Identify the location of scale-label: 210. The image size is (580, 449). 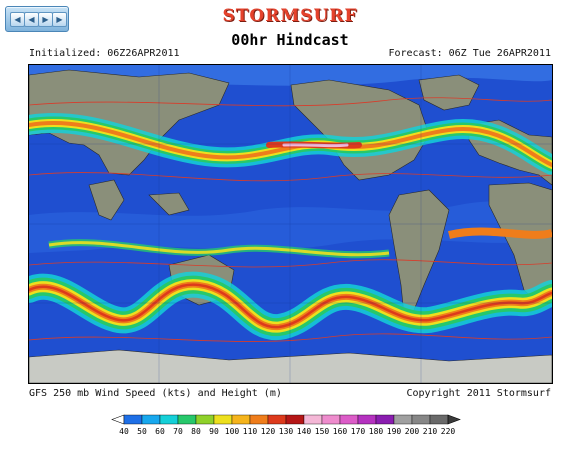
(430, 431).